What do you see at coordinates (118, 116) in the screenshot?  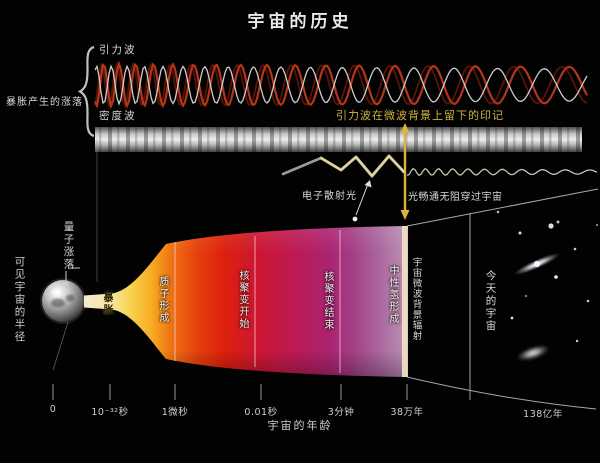 I see `density-waves-label: 密度波` at bounding box center [118, 116].